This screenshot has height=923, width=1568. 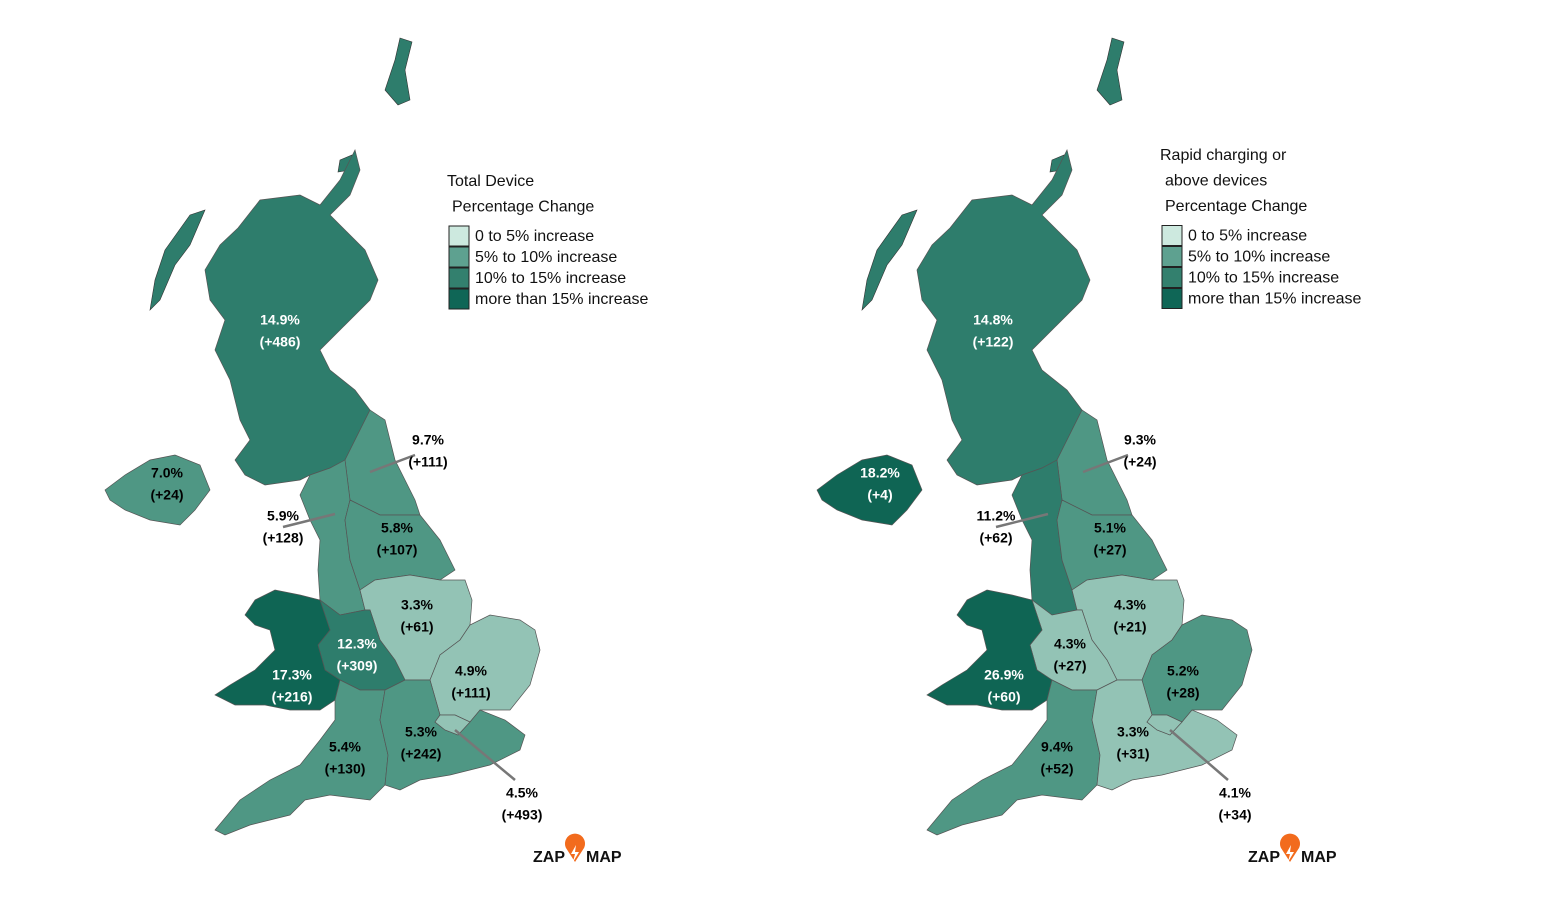 I want to click on region-percent: 5.1%, so click(x=1110, y=528).